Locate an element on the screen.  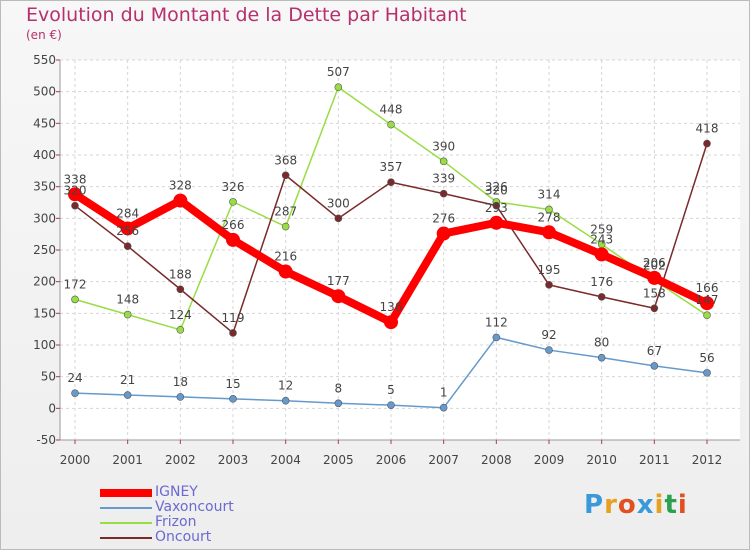
data-label-vaxoncourt: 80 is located at coordinates (601, 343).